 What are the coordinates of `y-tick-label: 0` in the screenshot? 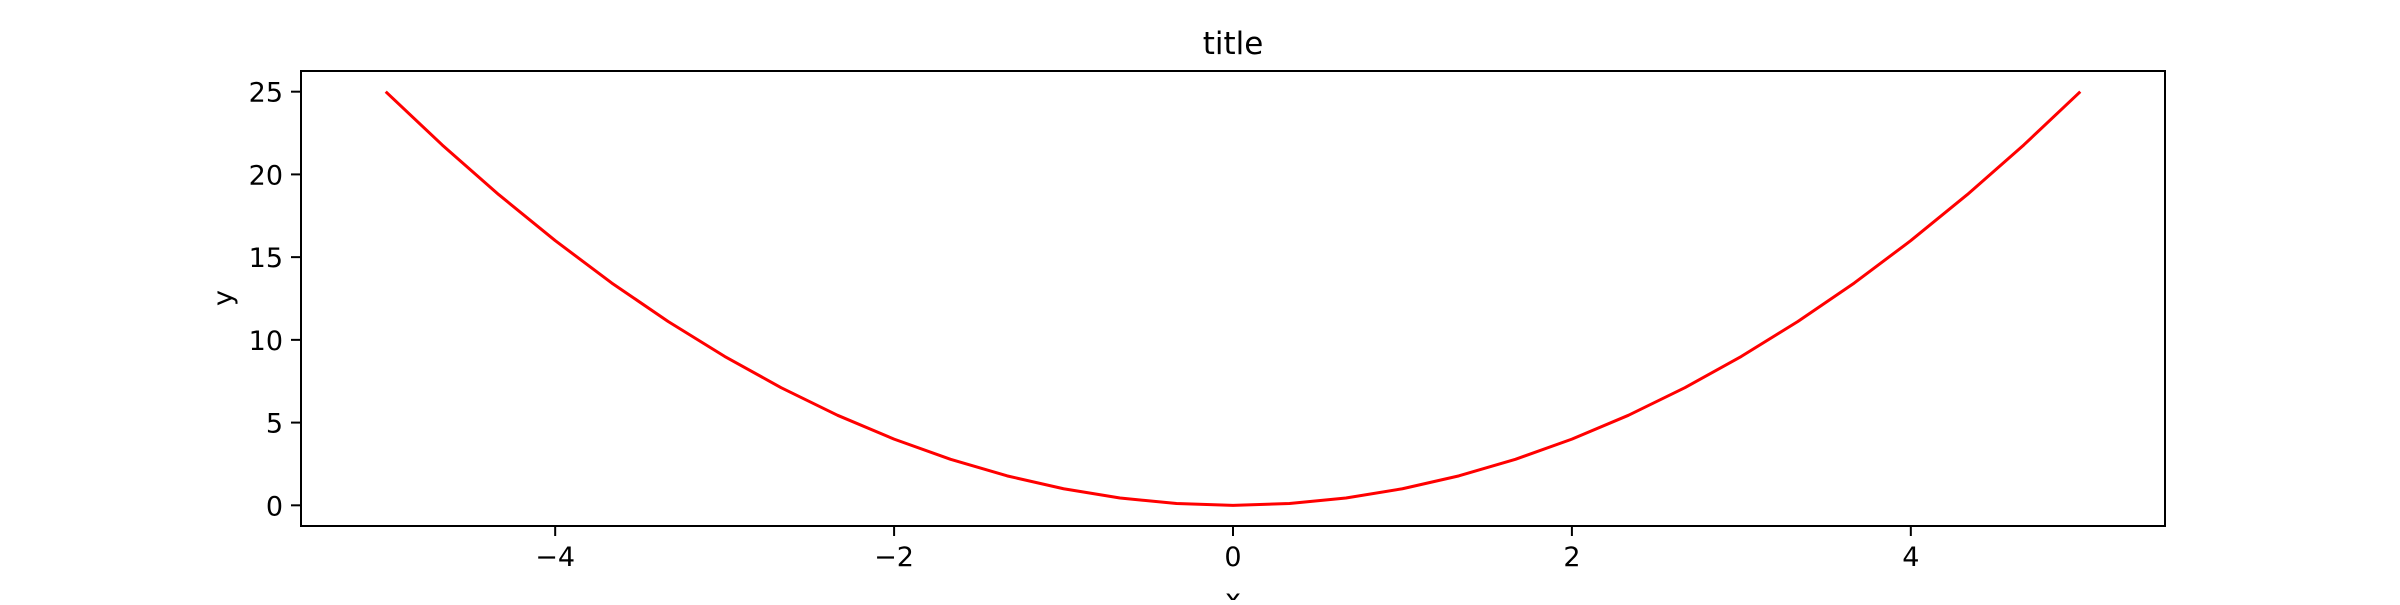 It's located at (274, 506).